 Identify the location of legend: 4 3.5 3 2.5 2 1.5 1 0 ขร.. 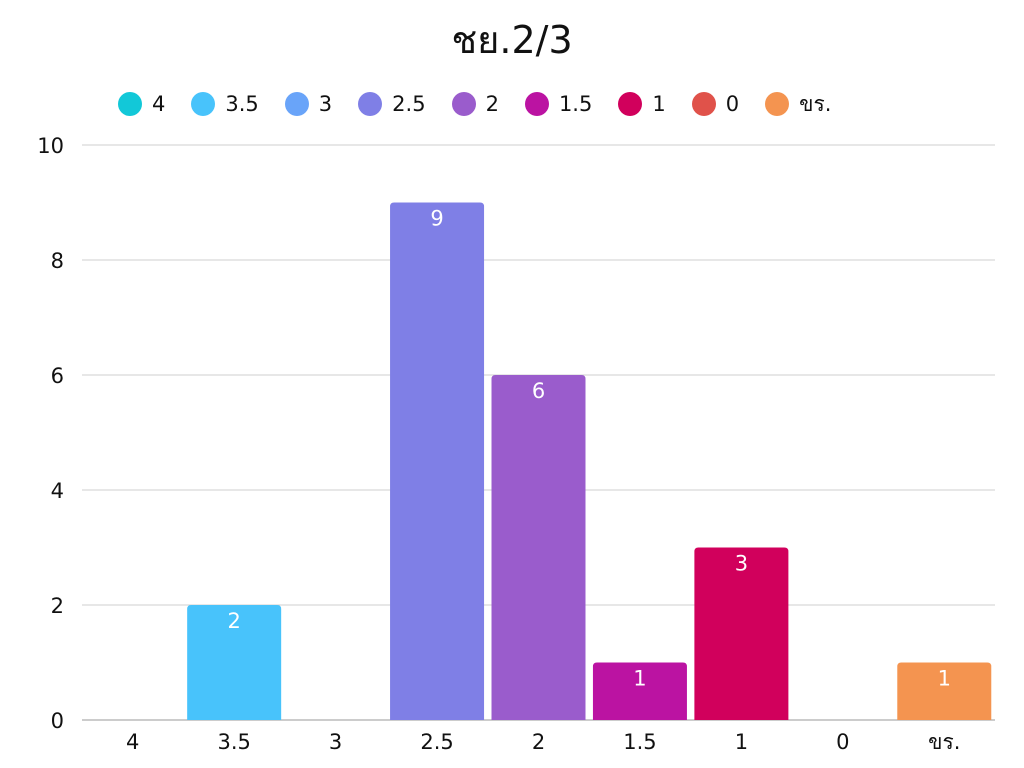
(487, 104).